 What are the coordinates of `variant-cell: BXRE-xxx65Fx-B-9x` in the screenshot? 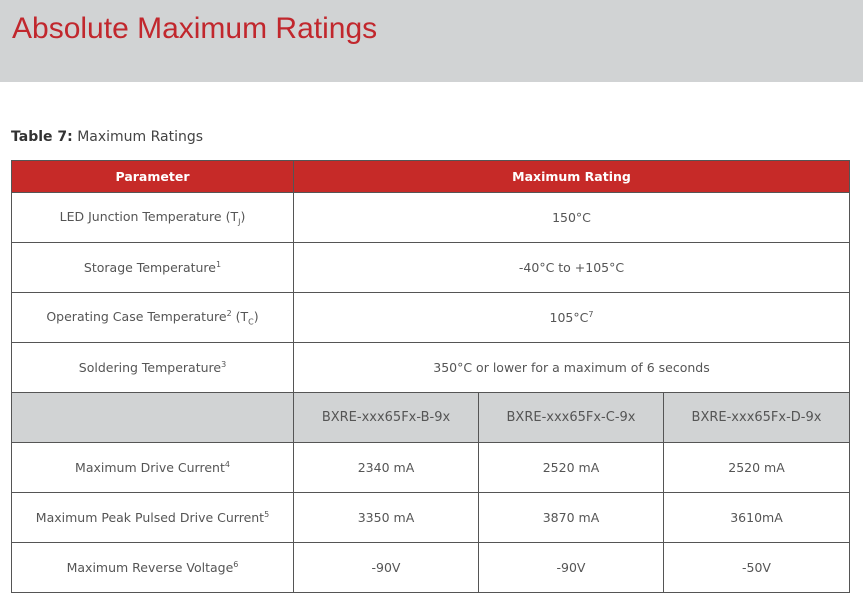 It's located at (386, 417).